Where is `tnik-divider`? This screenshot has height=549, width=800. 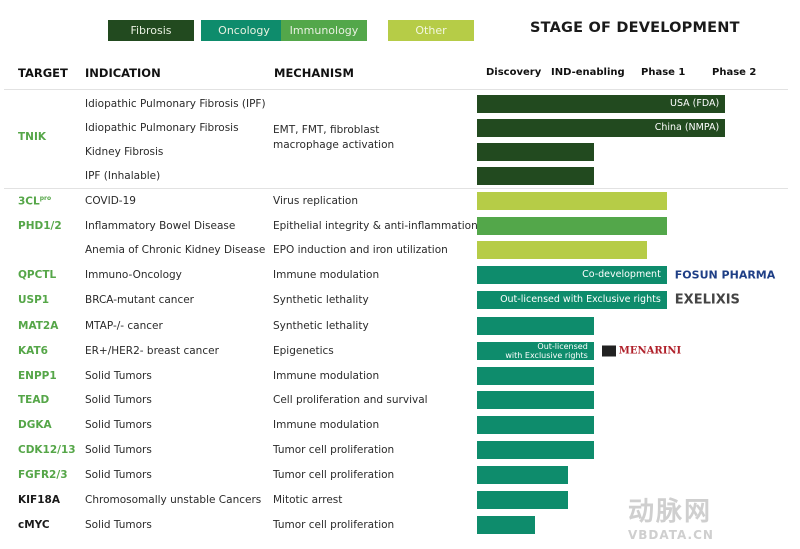
tnik-divider is located at coordinates (396, 188).